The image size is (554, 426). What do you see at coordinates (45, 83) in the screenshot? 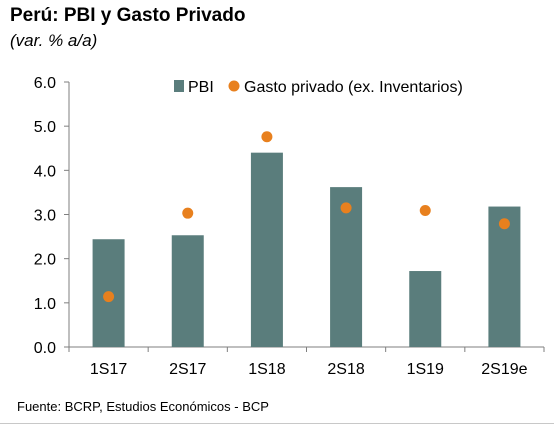
I see `y-tick-label: 6.0` at bounding box center [45, 83].